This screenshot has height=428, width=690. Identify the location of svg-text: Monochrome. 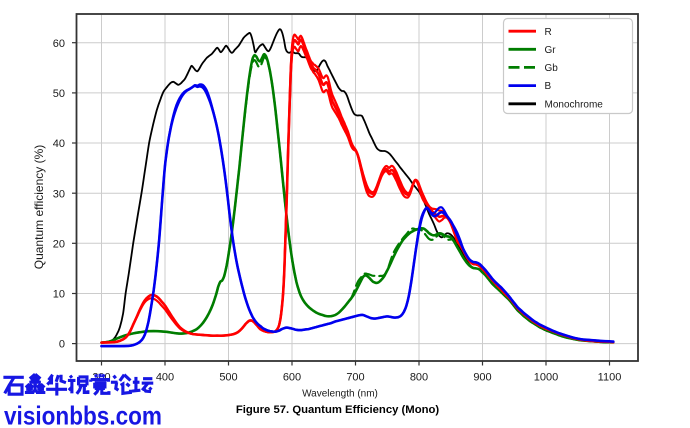
(574, 104).